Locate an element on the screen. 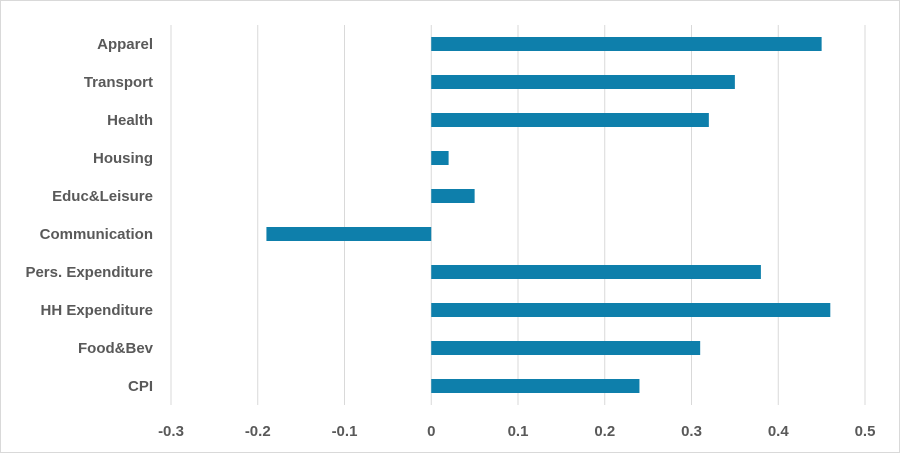  x-tick-label: 0.2 is located at coordinates (604, 431).